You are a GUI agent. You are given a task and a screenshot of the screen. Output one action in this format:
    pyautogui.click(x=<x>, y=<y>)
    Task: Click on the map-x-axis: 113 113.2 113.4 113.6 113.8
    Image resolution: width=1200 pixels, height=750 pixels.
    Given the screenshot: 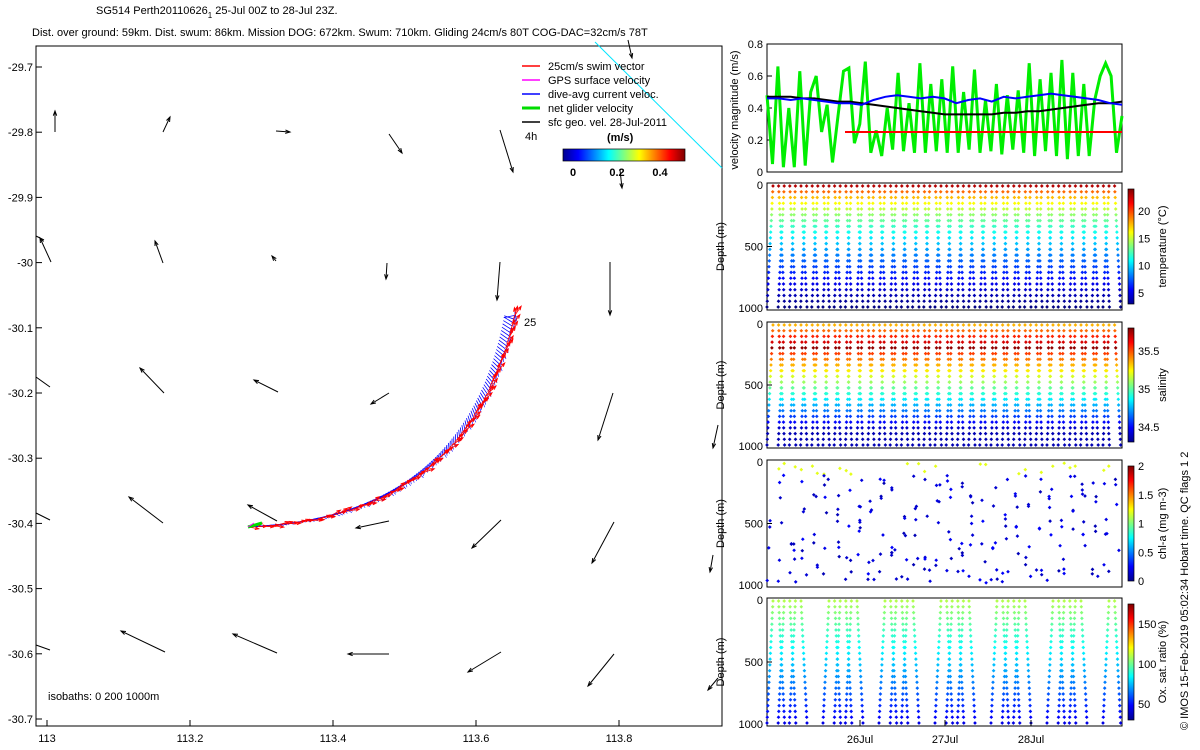 What is the action you would take?
    pyautogui.click(x=335, y=732)
    